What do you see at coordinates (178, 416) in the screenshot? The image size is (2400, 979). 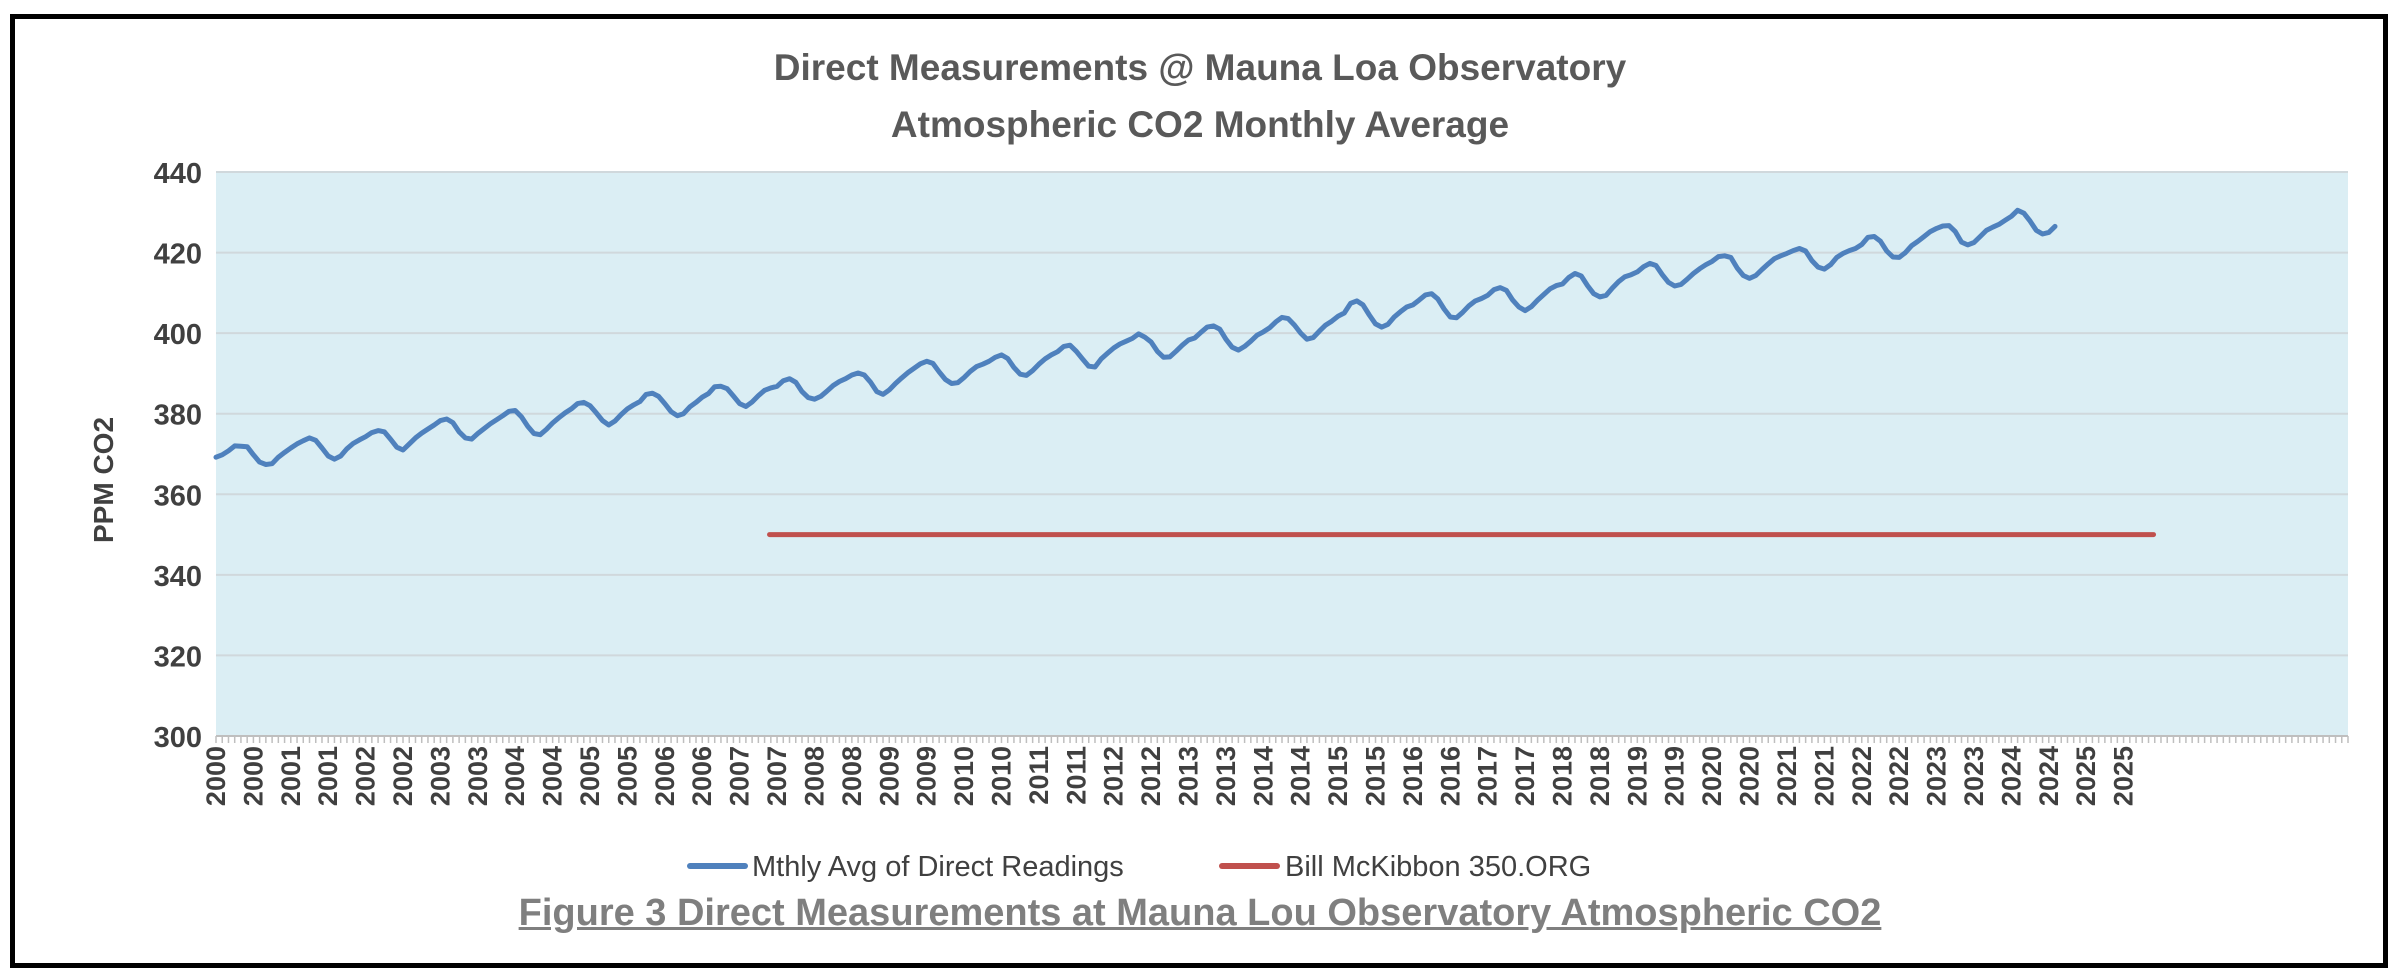 I see `y-tick-label: 380` at bounding box center [178, 416].